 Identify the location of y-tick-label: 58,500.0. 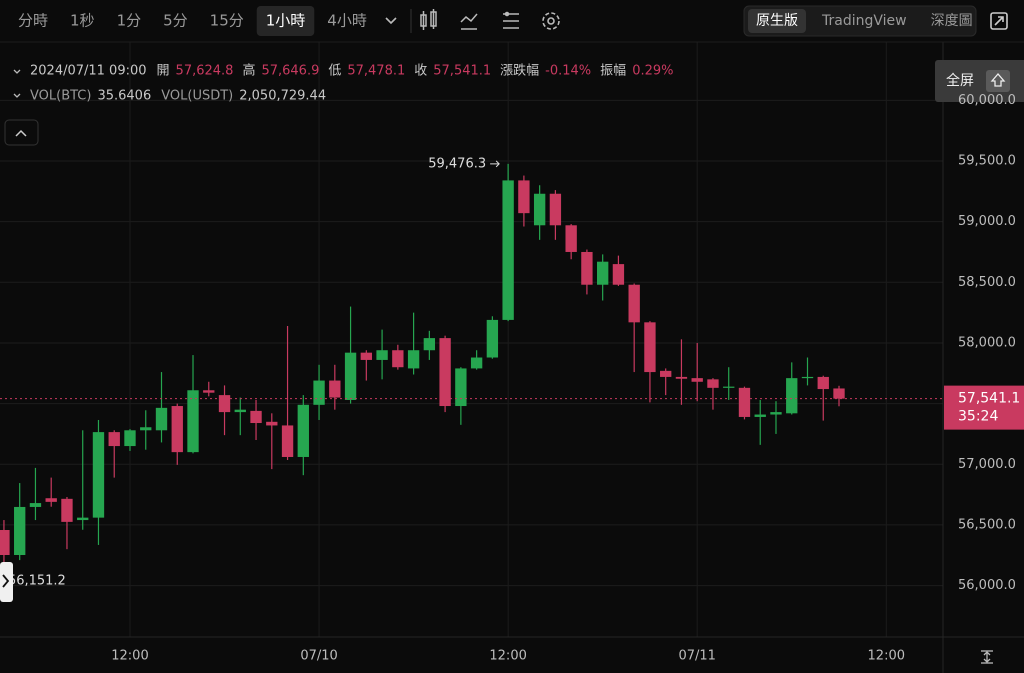
(987, 282).